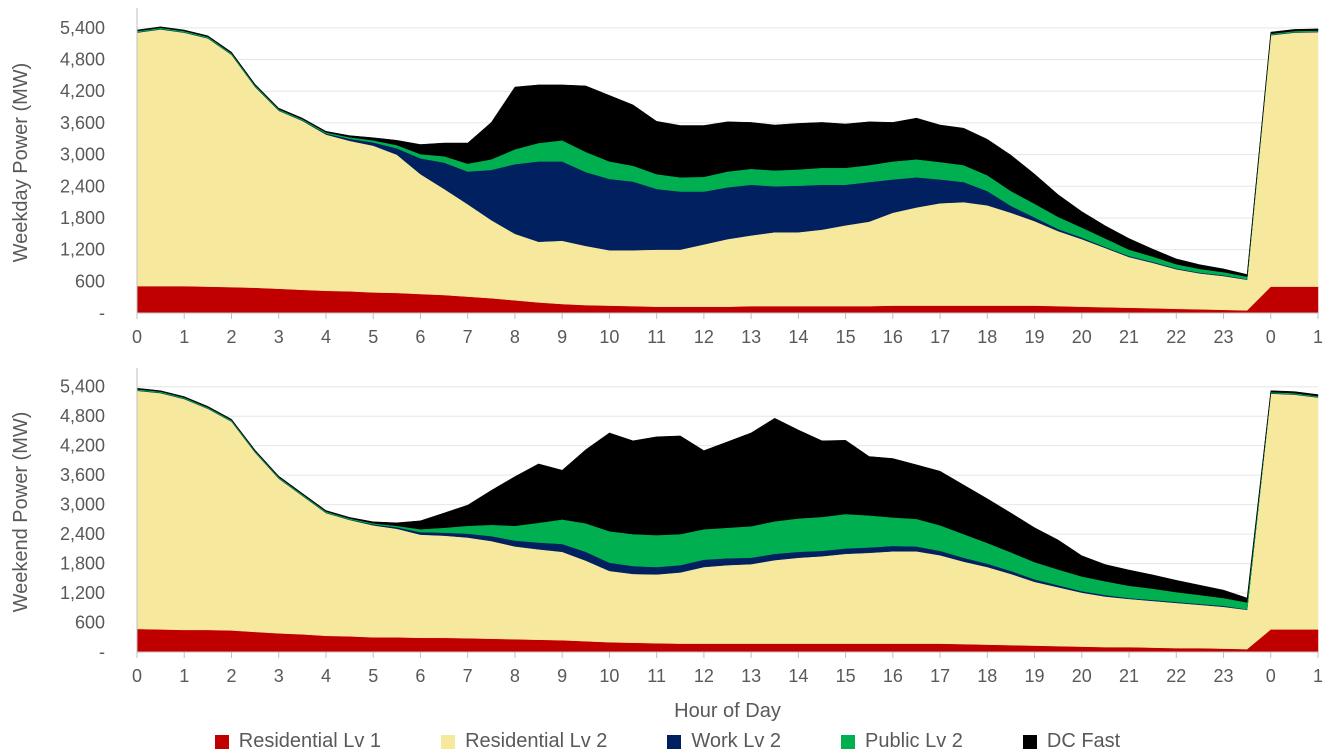  Describe the element at coordinates (536, 741) in the screenshot. I see `legend-label: Residential Lv 2` at that location.